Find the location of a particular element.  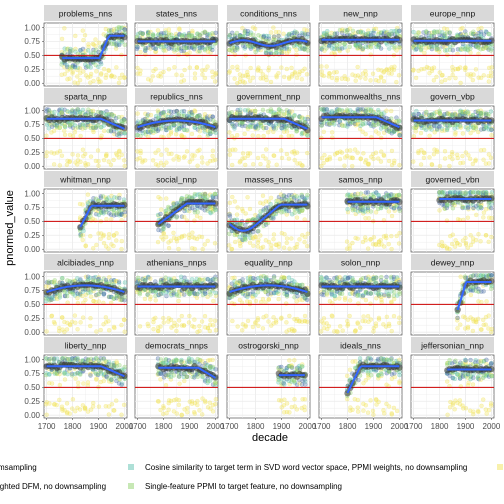

y-tick-label: 0.25 is located at coordinates (32, 235).